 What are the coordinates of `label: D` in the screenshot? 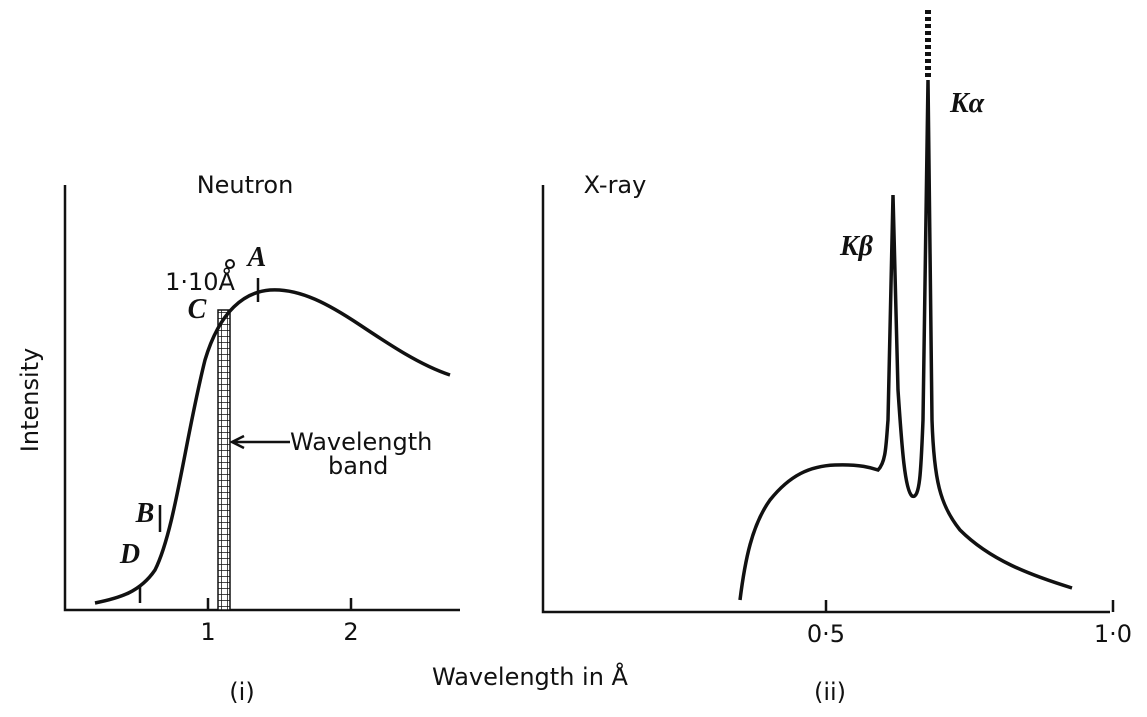 It's located at (129, 554).